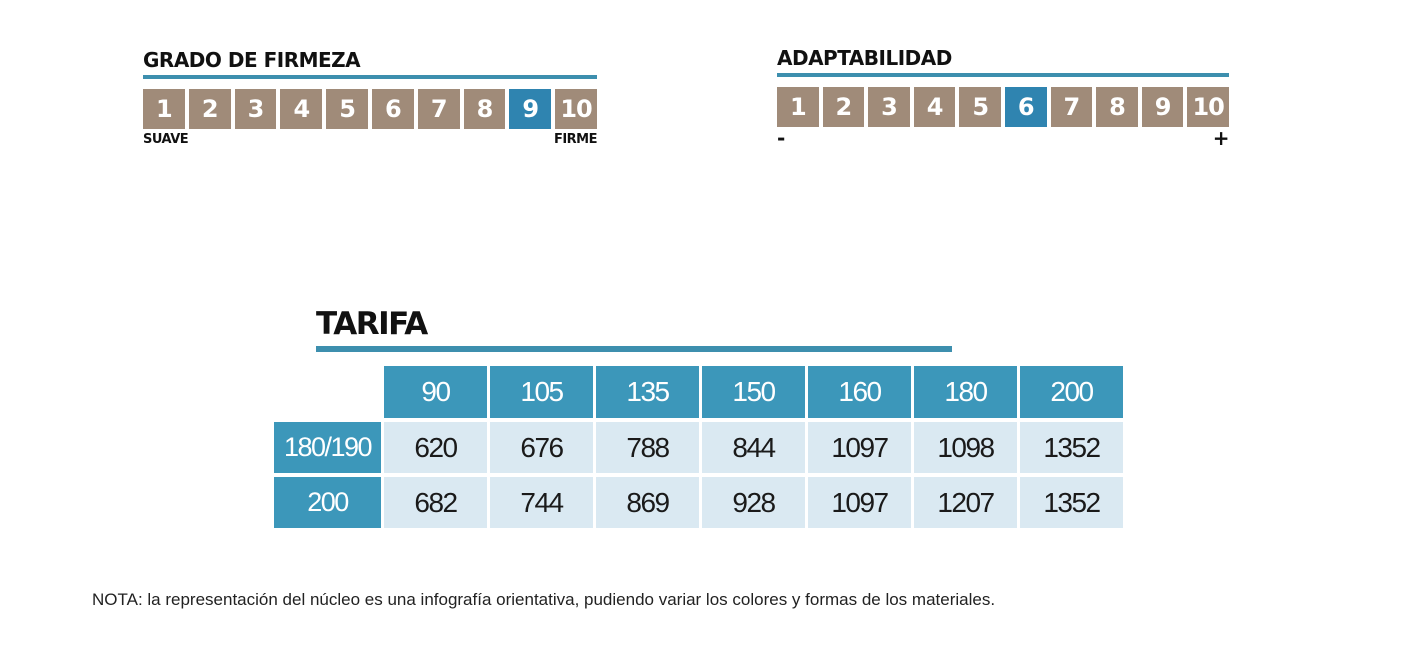 The height and width of the screenshot is (656, 1414). I want to click on firmness-level-1: 1, so click(164, 109).